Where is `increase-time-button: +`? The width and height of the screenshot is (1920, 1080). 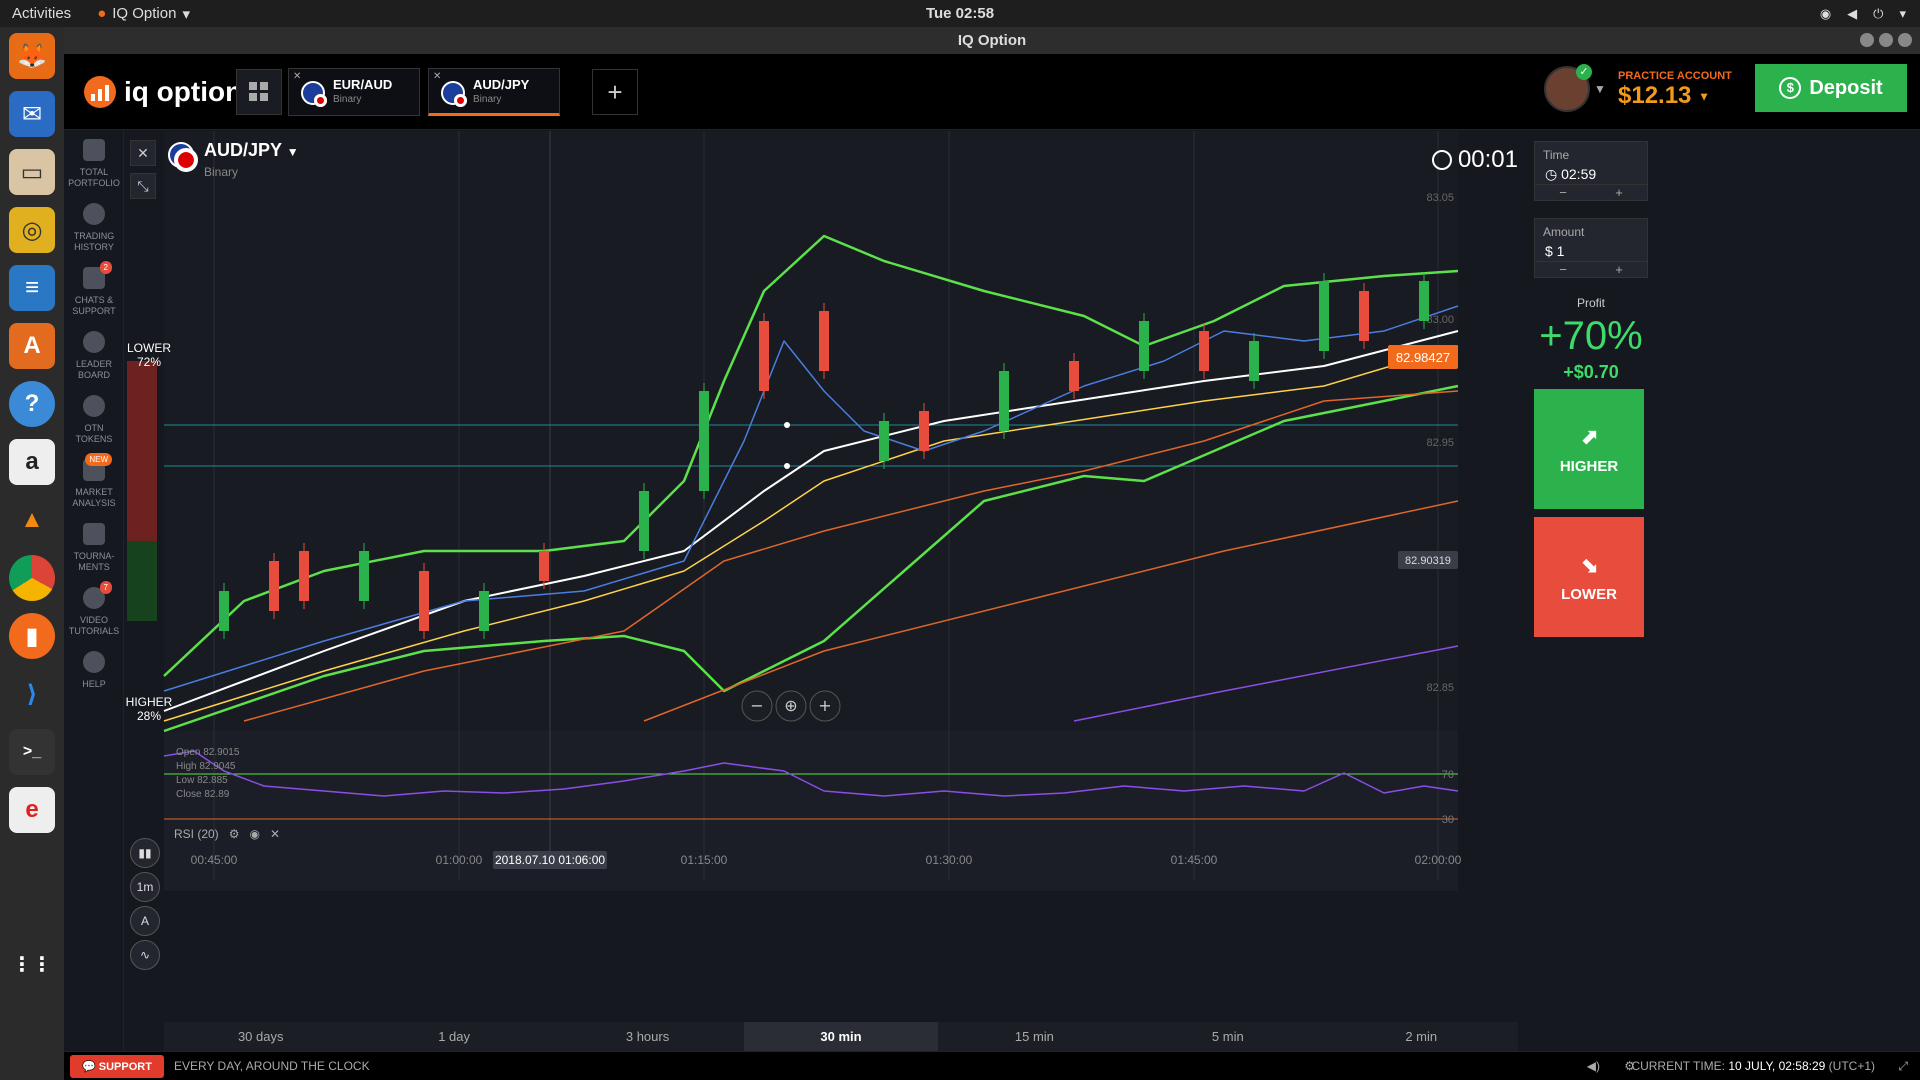
increase-time-button: + is located at coordinates (1619, 192).